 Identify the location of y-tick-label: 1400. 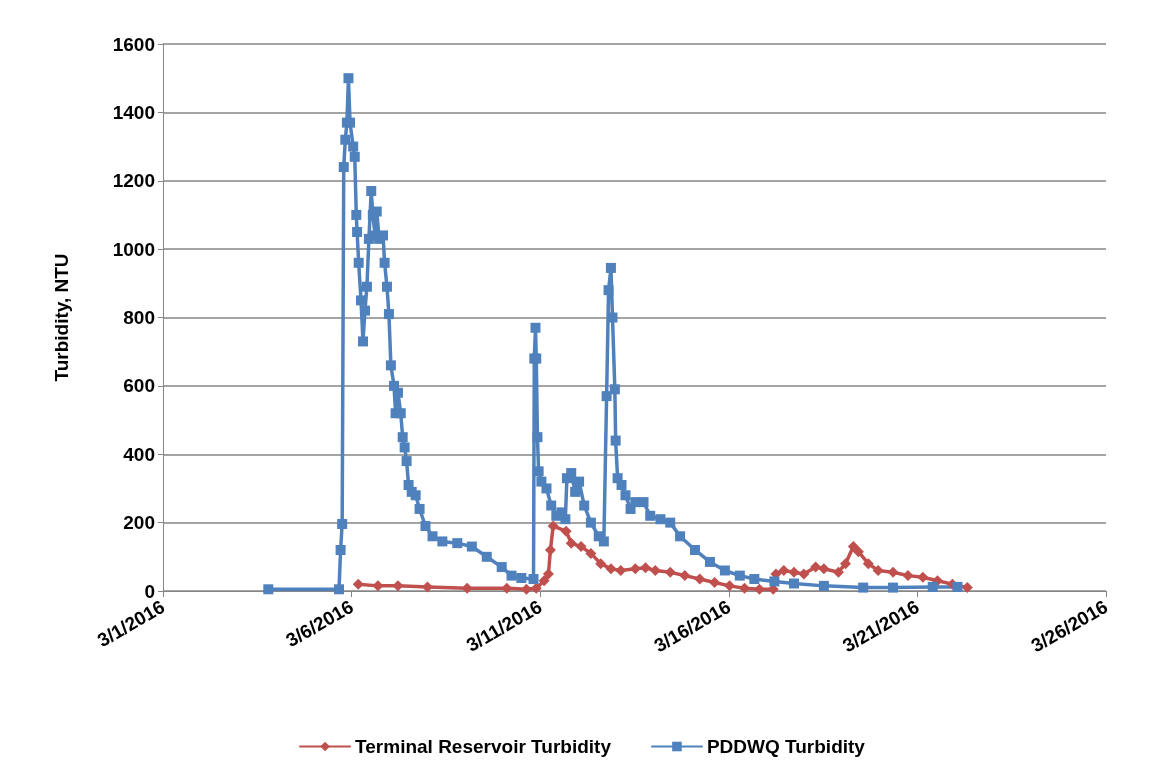
(133, 112).